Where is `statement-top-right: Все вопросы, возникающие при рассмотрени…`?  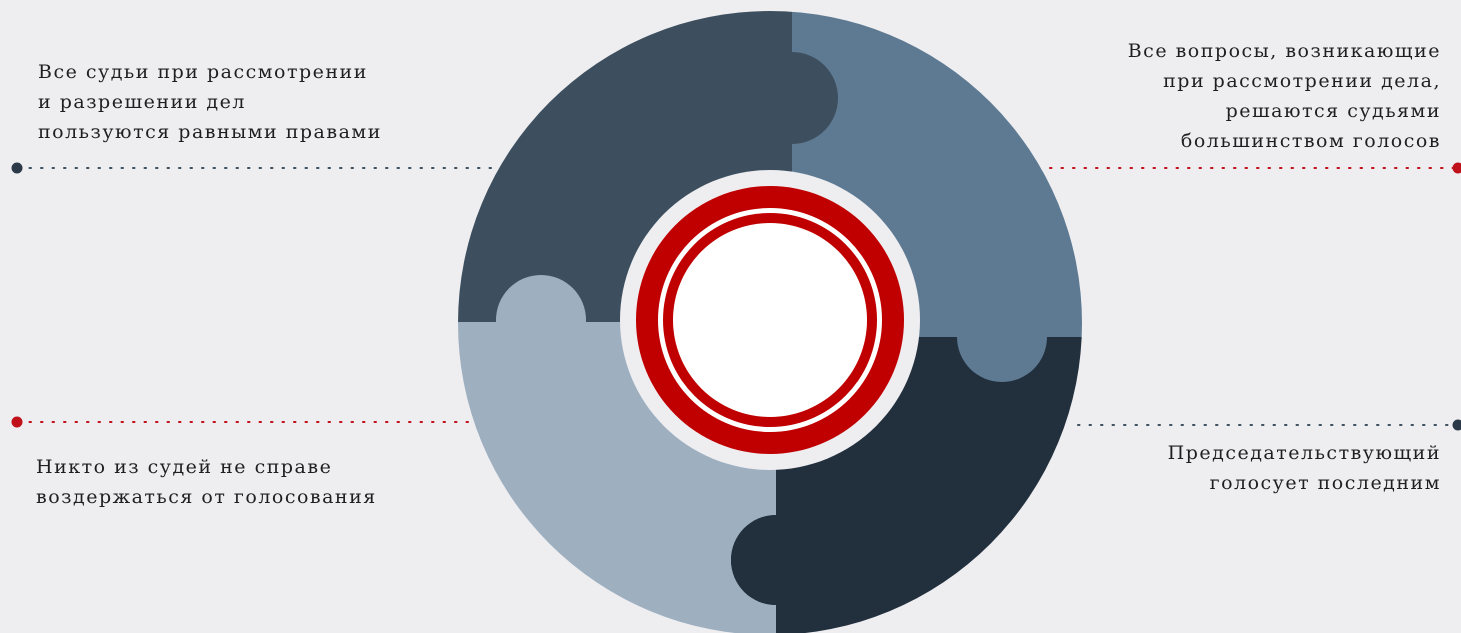 statement-top-right: Все вопросы, возникающие при рассмотрени… is located at coordinates (1284, 96).